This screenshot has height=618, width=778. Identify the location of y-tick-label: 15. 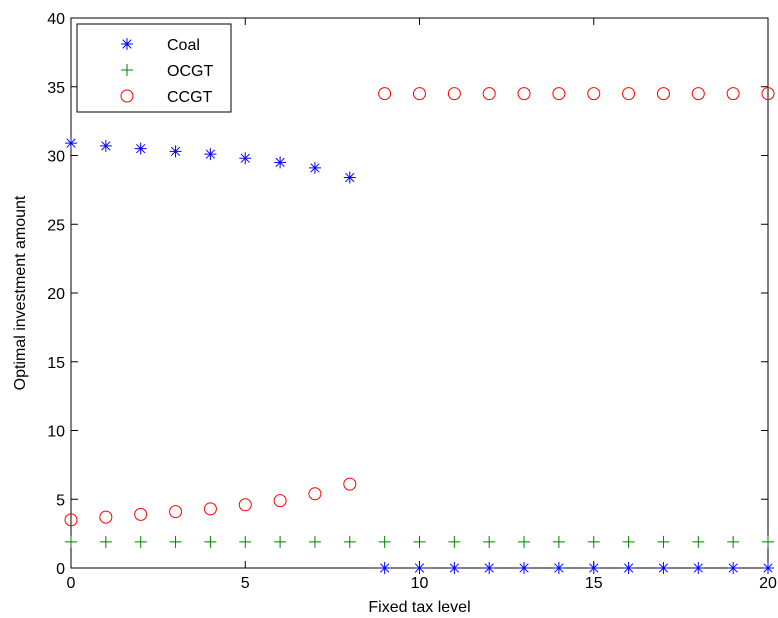
(56, 363).